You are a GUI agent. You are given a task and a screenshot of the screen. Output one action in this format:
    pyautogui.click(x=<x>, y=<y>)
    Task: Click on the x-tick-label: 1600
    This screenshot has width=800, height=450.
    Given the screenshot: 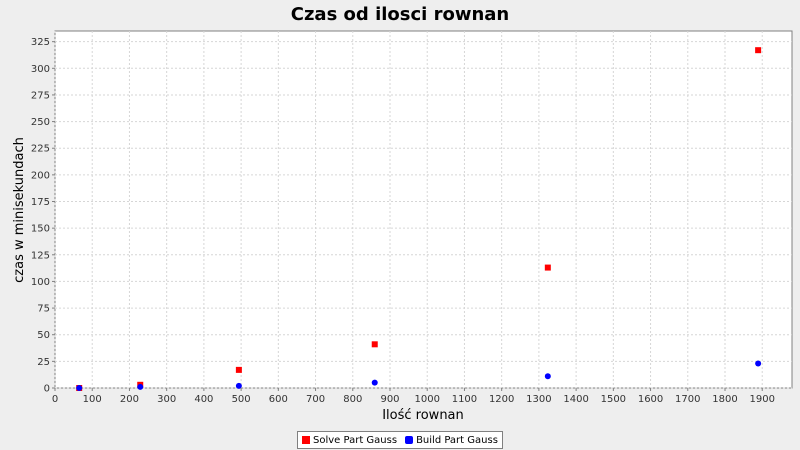 What is the action you would take?
    pyautogui.click(x=650, y=399)
    